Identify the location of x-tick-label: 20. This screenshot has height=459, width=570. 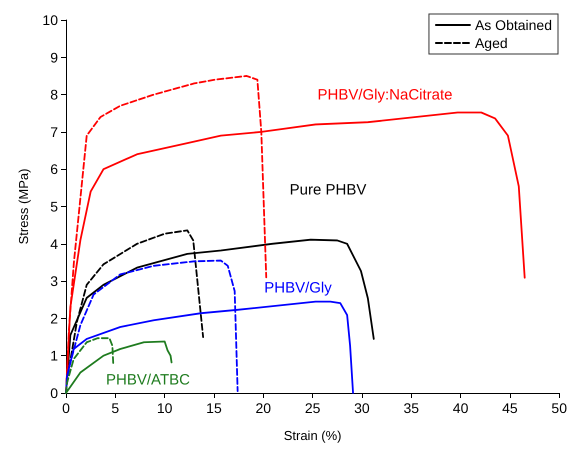
(263, 408).